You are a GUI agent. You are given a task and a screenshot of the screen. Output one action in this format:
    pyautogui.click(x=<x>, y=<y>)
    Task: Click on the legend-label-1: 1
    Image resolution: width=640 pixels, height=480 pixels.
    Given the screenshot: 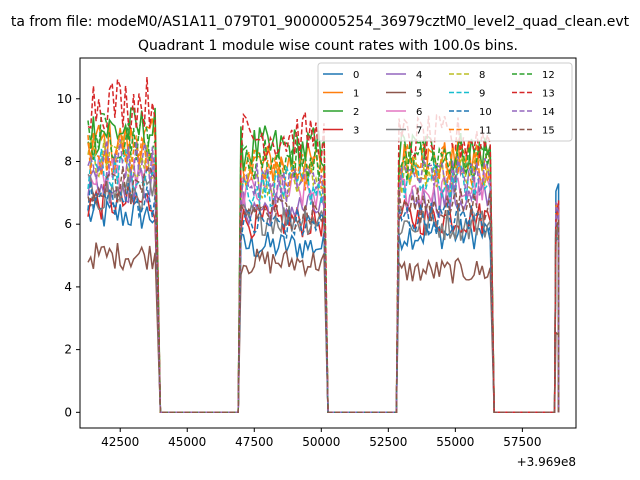 What is the action you would take?
    pyautogui.click(x=356, y=94)
    